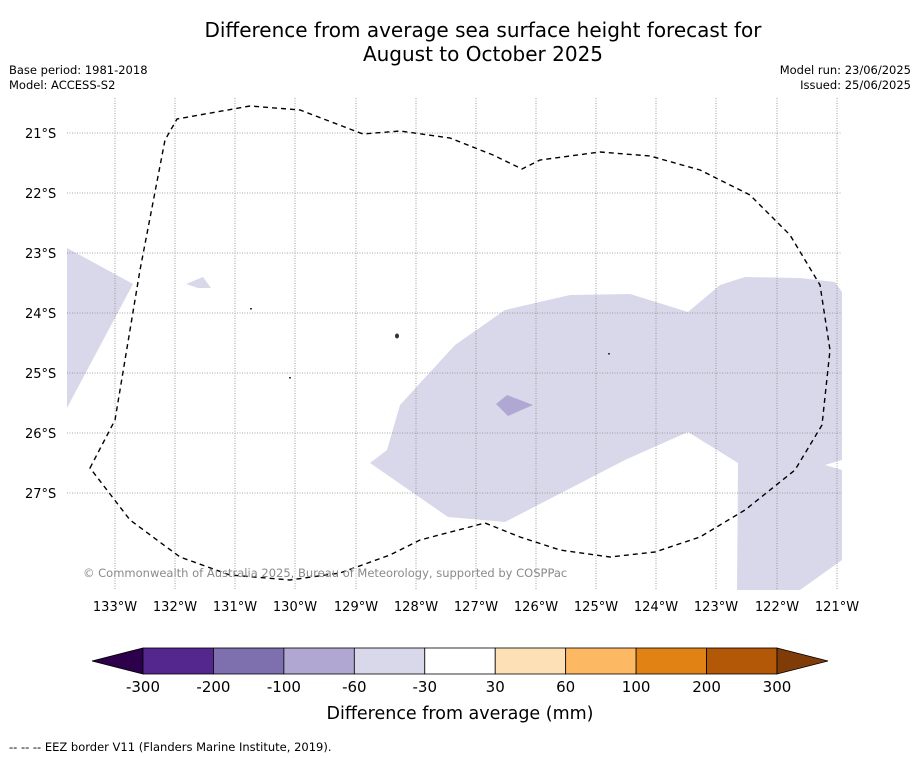 This screenshot has height=758, width=919. Describe the element at coordinates (425, 687) in the screenshot. I see `colorbar-tick-label: -30` at that location.